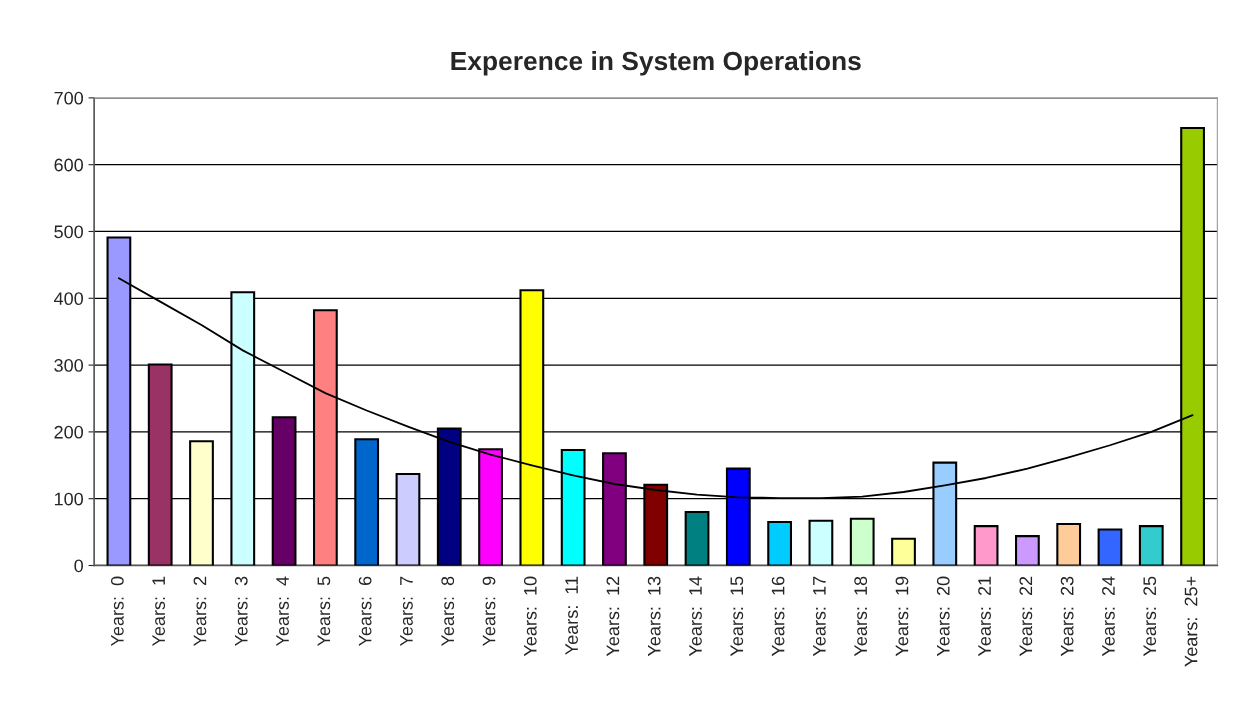 Image resolution: width=1255 pixels, height=725 pixels. Describe the element at coordinates (1191, 621) in the screenshot. I see `x-tick-label: Years: 25+` at that location.